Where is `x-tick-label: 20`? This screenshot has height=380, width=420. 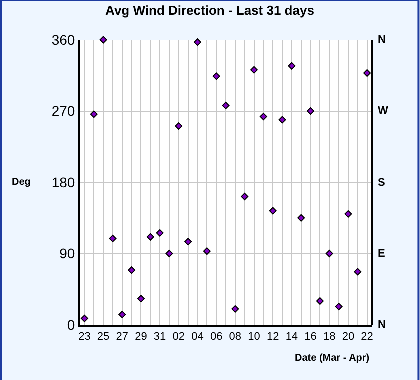 x-tick-label: 20 is located at coordinates (348, 337).